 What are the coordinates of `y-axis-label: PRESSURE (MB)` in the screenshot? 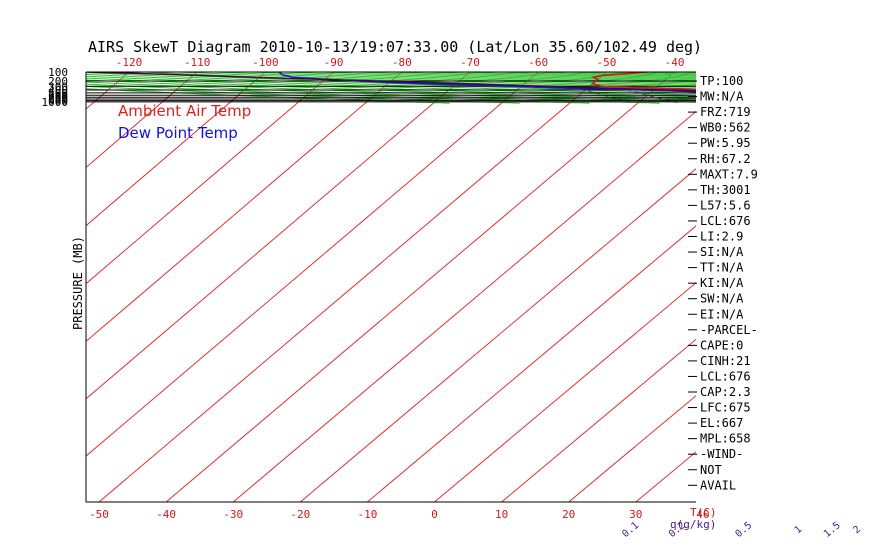 It's located at (78, 283).